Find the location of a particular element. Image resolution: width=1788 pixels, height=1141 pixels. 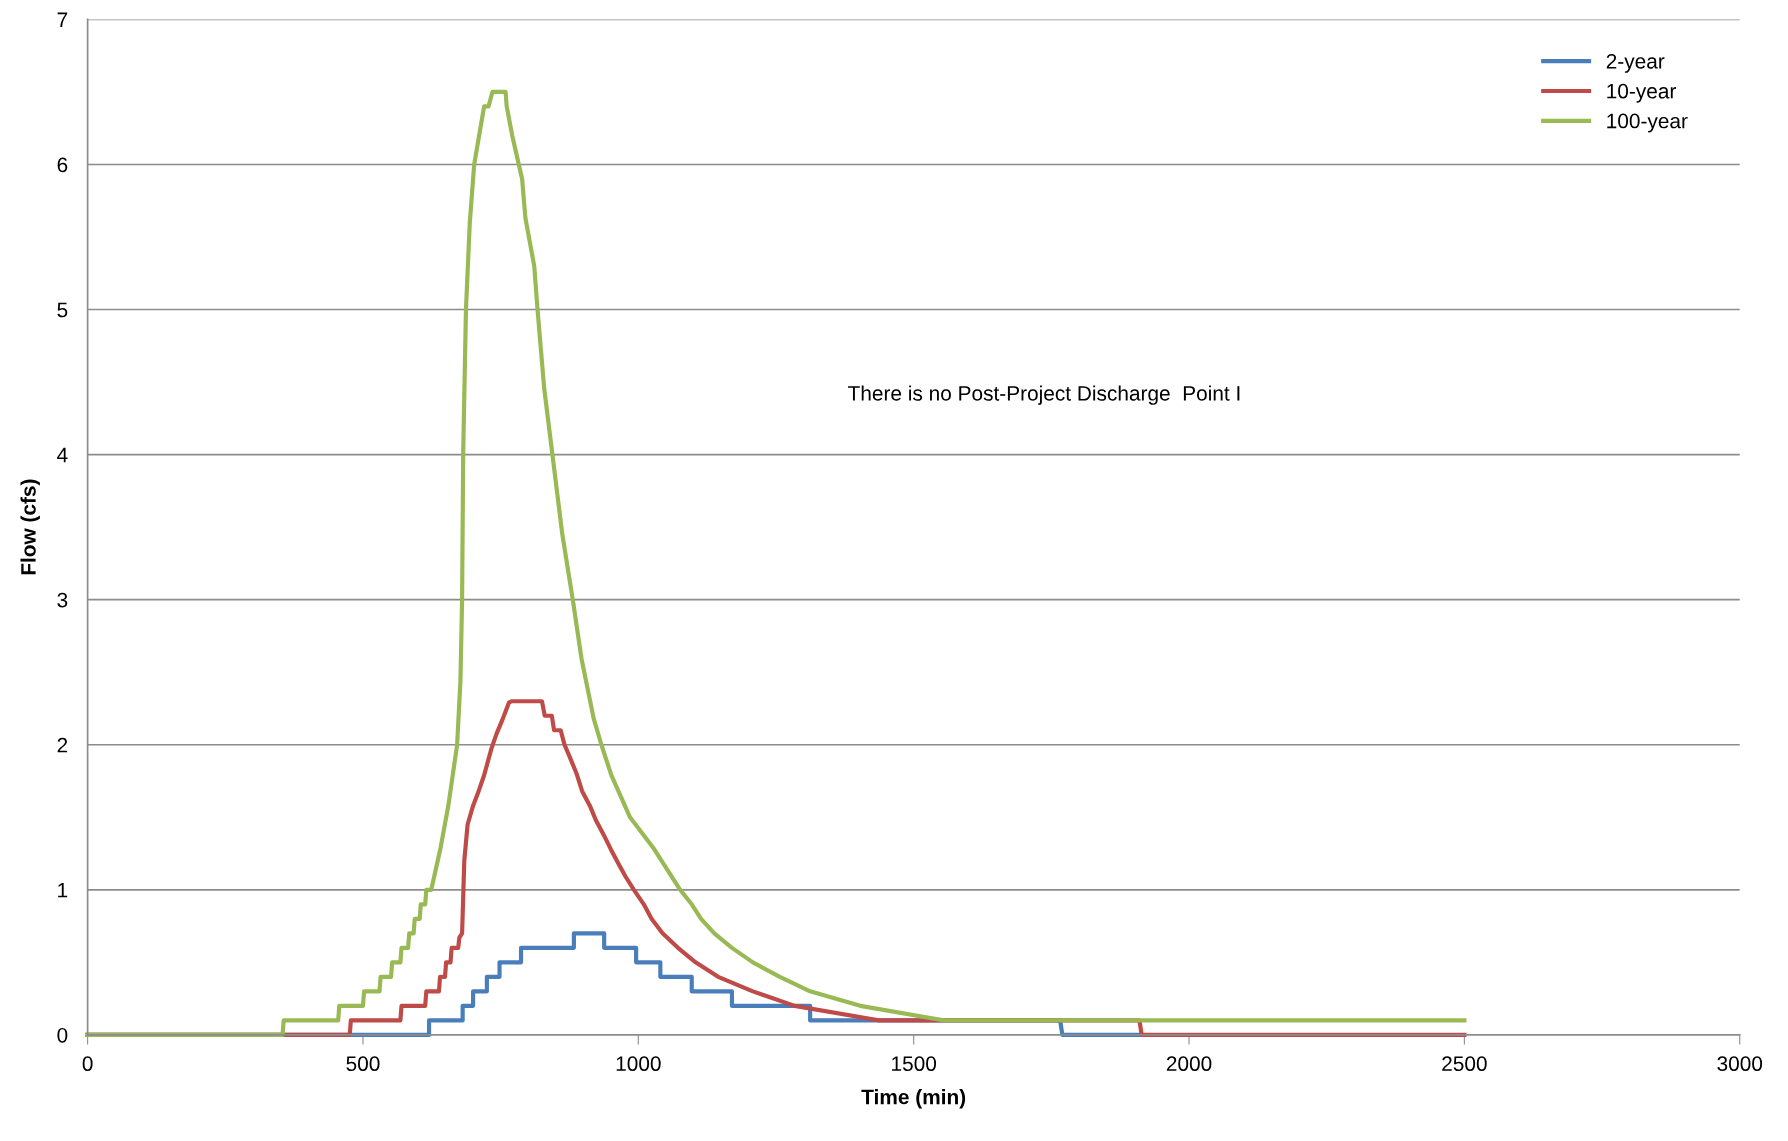

y-tick-label: 6 is located at coordinates (62, 165).